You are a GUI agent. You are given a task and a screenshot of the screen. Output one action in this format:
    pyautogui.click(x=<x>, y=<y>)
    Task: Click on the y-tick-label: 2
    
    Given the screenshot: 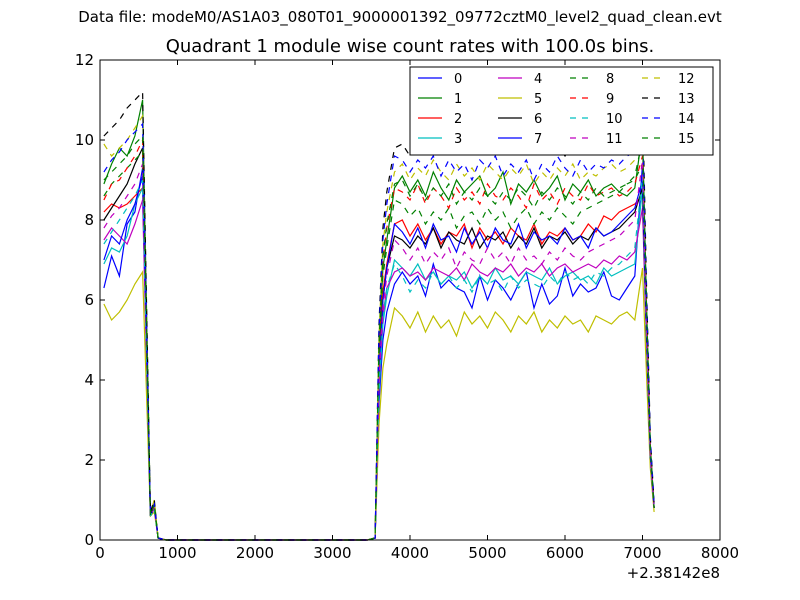 What is the action you would take?
    pyautogui.click(x=89, y=460)
    